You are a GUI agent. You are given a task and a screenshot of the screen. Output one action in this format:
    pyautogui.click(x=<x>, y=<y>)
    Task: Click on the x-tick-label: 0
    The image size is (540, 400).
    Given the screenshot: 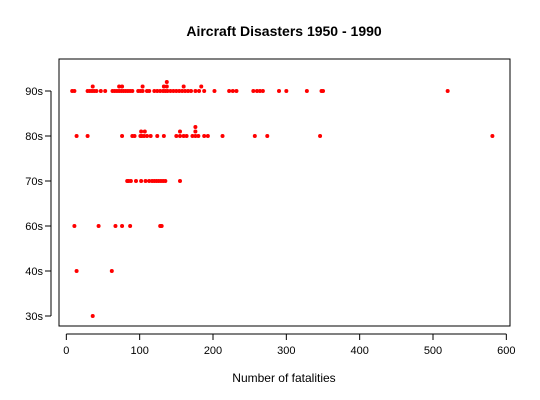 What is the action you would take?
    pyautogui.click(x=66, y=351)
    